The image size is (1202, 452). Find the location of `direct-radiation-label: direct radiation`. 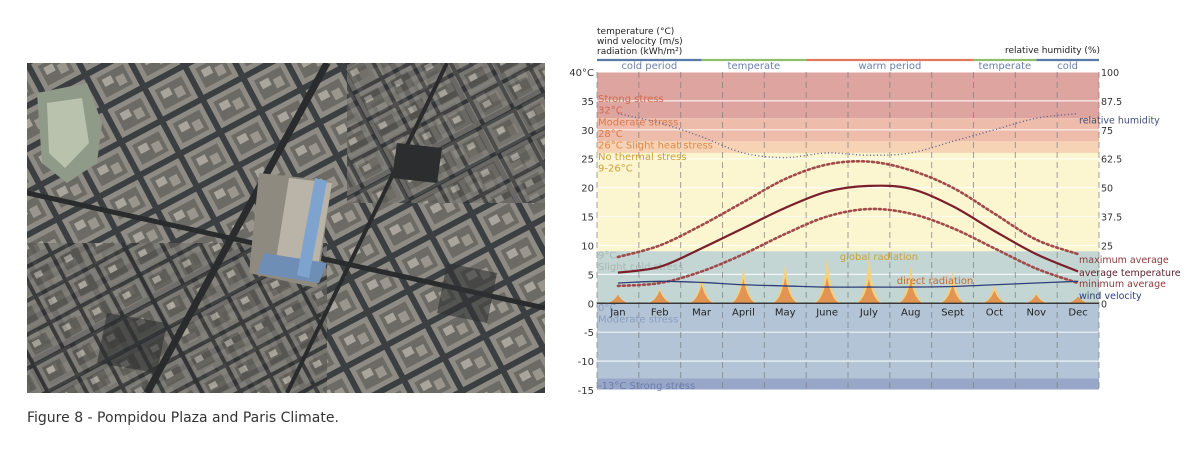

direct-radiation-label: direct radiation is located at coordinates (935, 281).